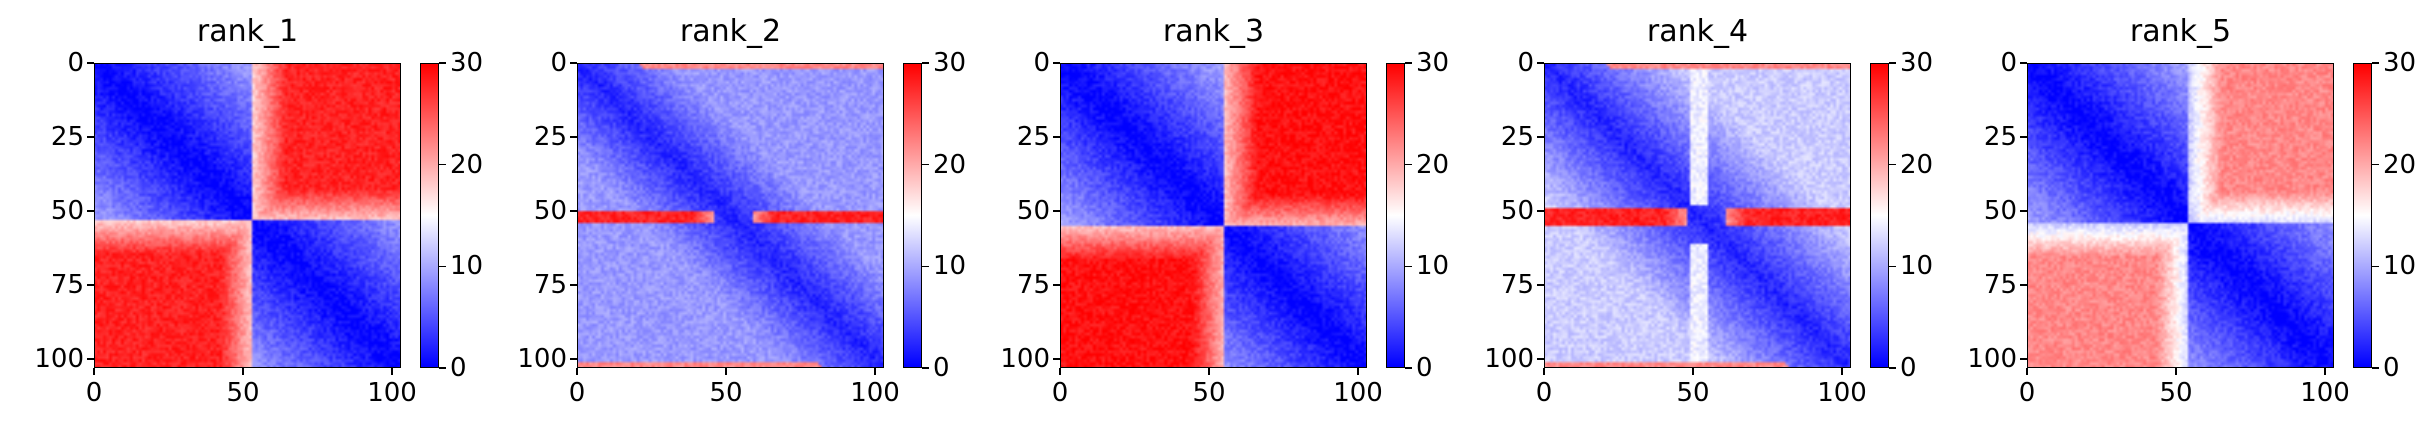 The height and width of the screenshot is (438, 2435). Describe the element at coordinates (2180, 31) in the screenshot. I see `chart-title: rank_5` at that location.